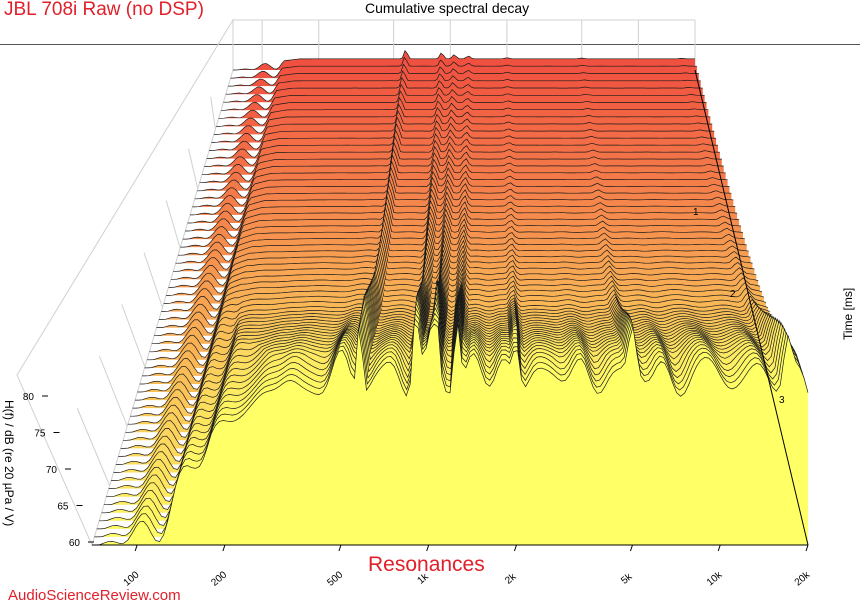 This screenshot has width=860, height=606. What do you see at coordinates (715, 578) in the screenshot?
I see `x-tick-label: 10k` at bounding box center [715, 578].